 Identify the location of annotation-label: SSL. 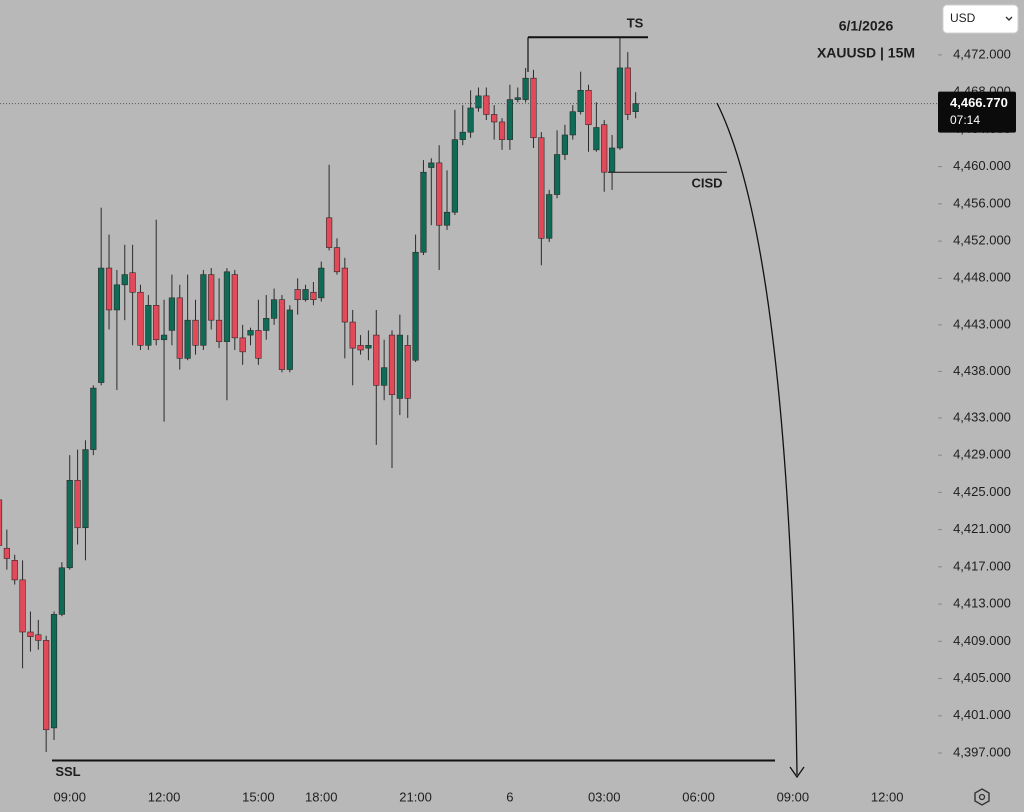
(67, 771).